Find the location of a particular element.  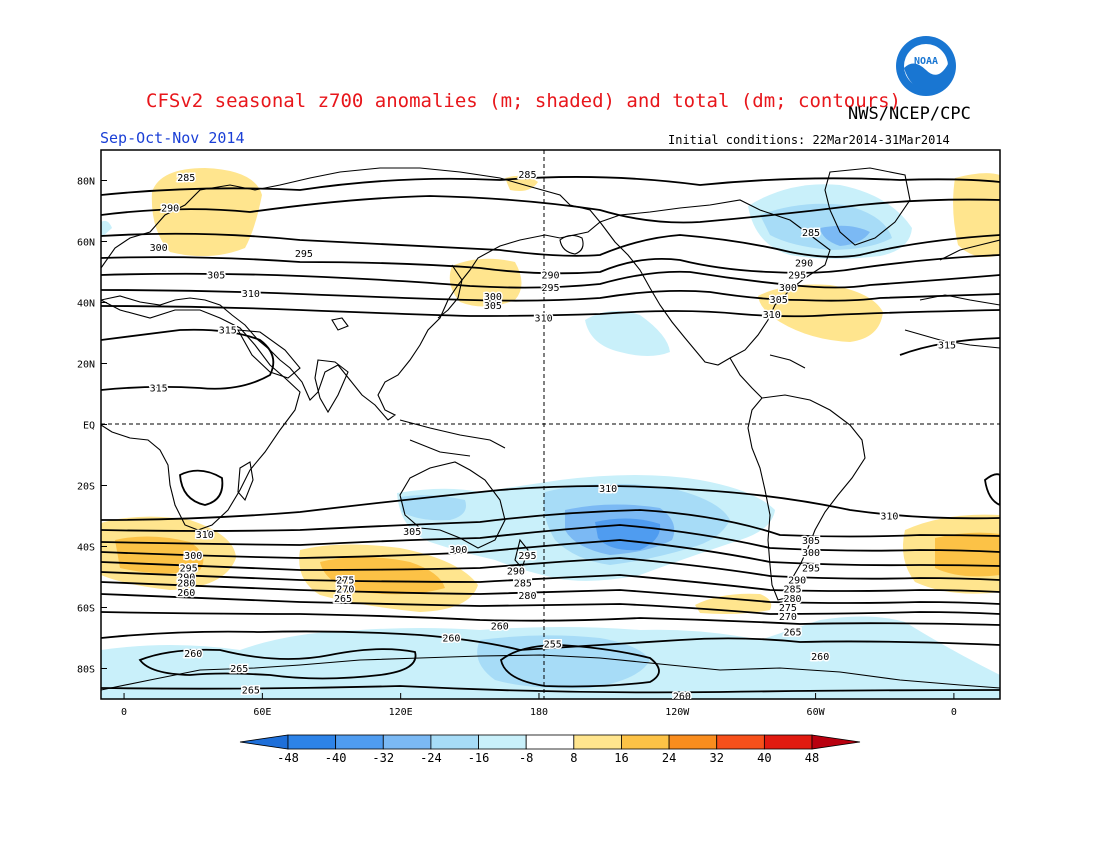

lat-label: 60S is located at coordinates (86, 609).